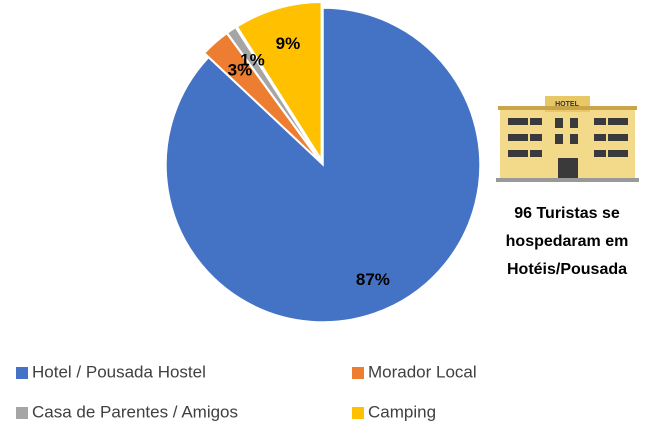  Describe the element at coordinates (567, 139) in the screenshot. I see `hotel-icon: HOTEL` at that location.